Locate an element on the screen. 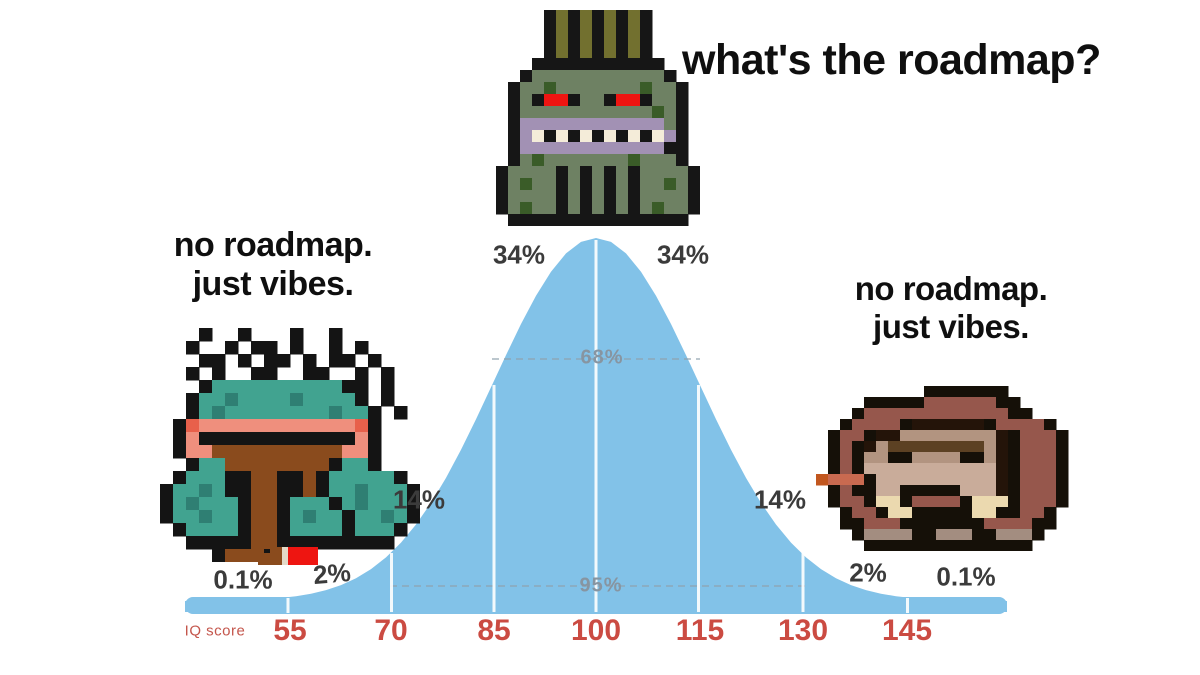  percent-label-01-right: 0.1% is located at coordinates (966, 576).